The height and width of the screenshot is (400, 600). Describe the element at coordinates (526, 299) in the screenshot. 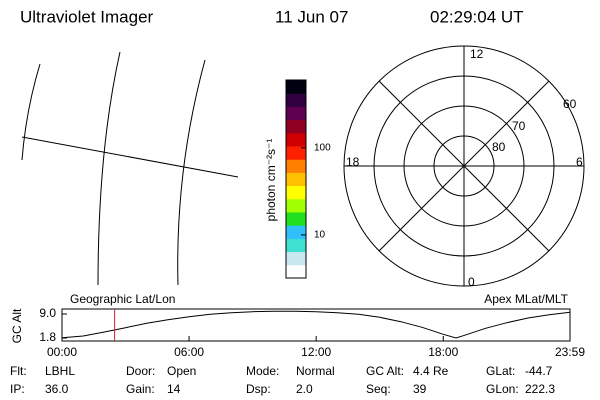

I see `right-label: Apex MLat/MLT` at that location.